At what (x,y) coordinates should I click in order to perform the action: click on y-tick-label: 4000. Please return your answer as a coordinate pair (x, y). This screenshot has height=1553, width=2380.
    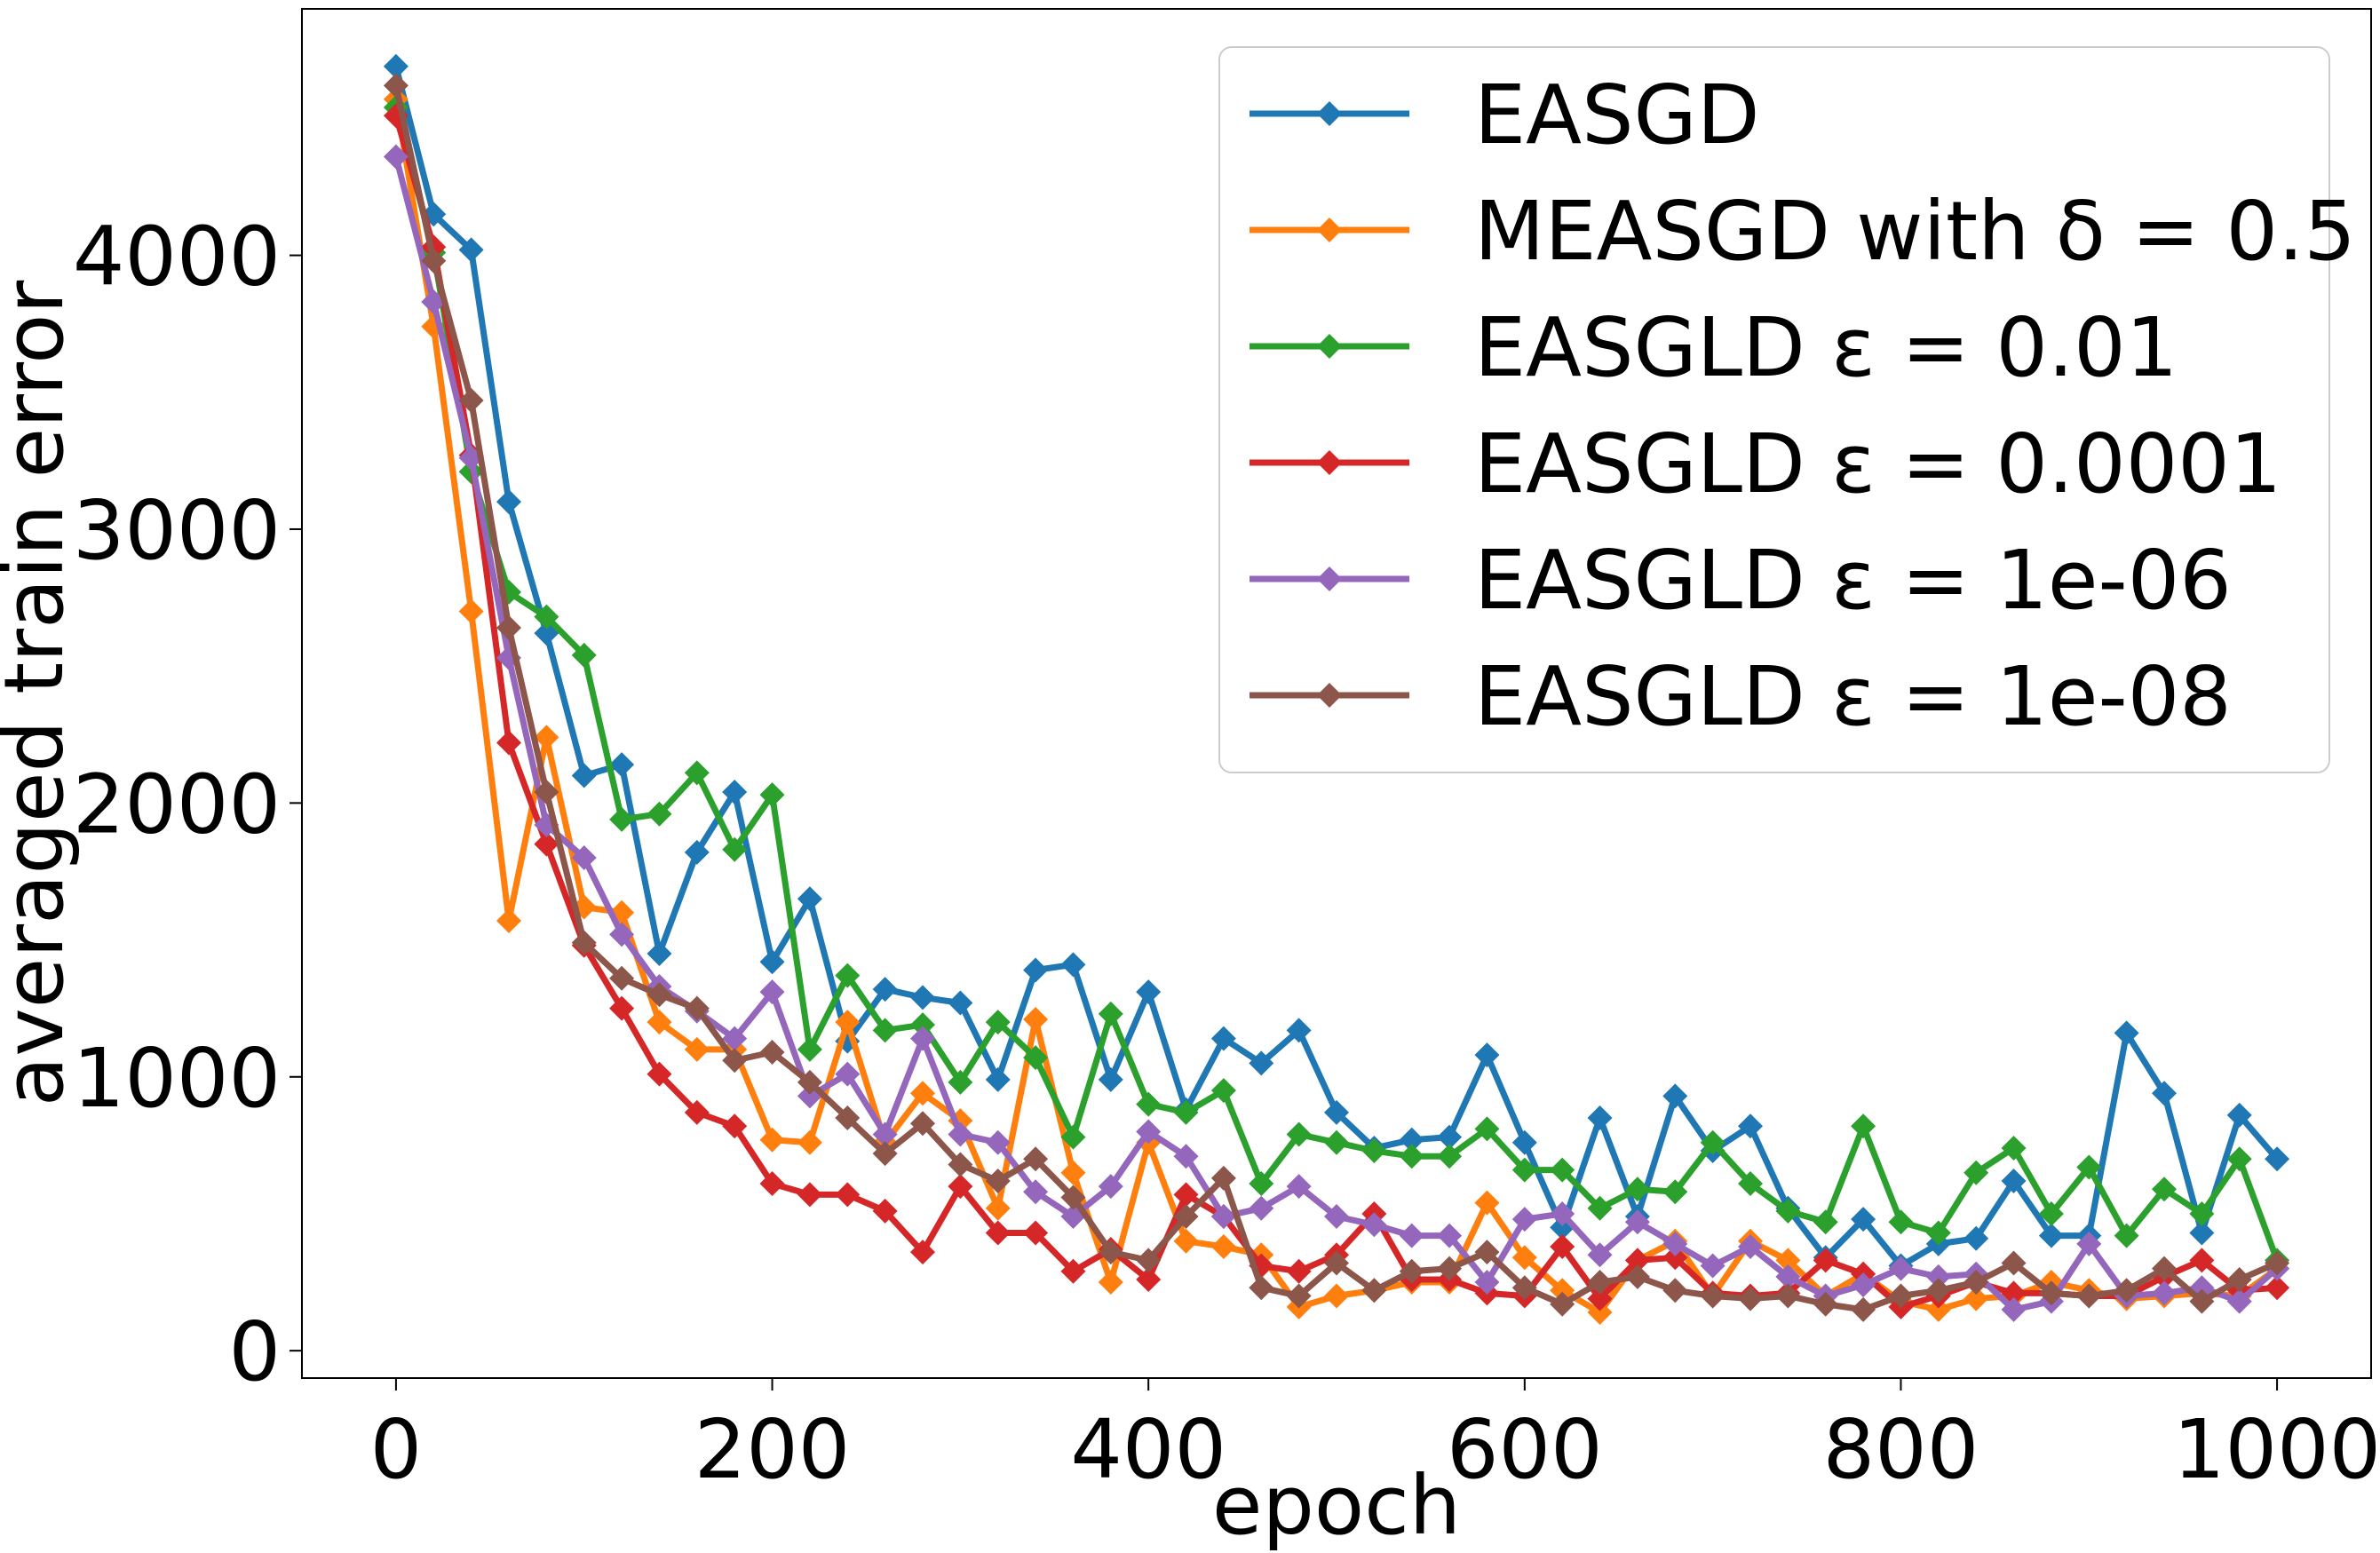
    Looking at the image, I should click on (177, 257).